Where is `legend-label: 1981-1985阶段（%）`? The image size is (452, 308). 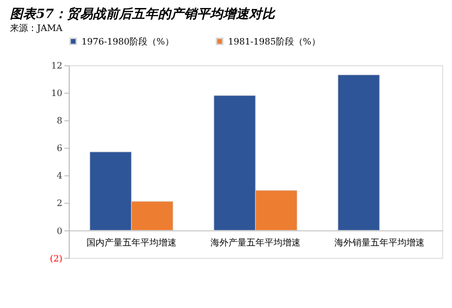
legend-label: 1981-1985阶段（%） is located at coordinates (274, 42).